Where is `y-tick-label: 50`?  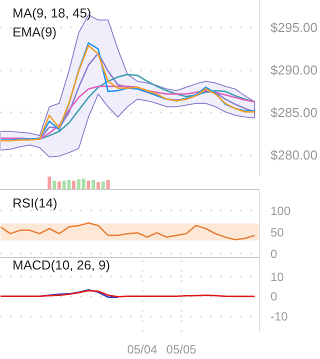 y-tick-label: 50 is located at coordinates (277, 232).